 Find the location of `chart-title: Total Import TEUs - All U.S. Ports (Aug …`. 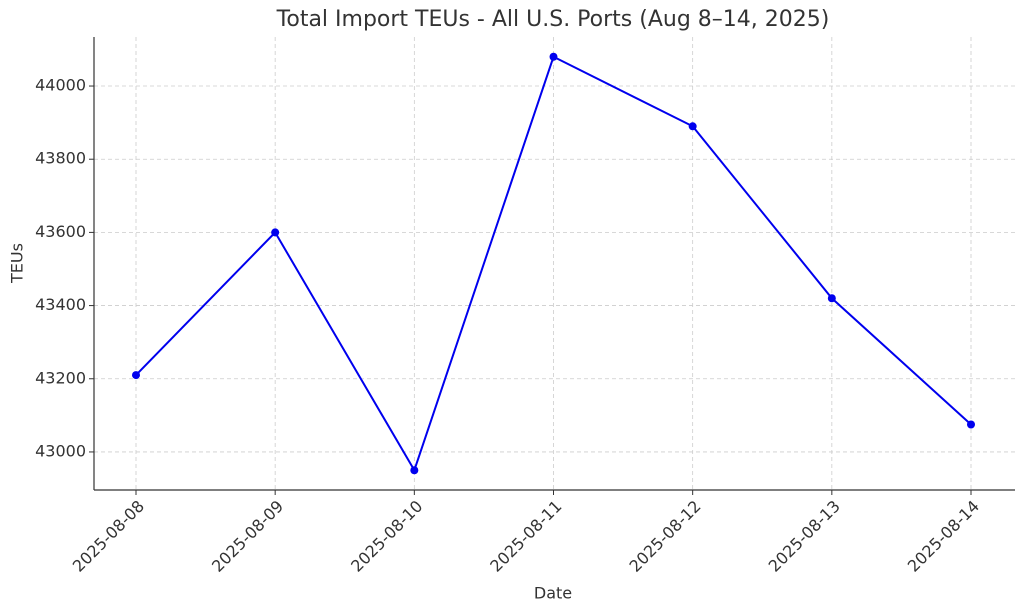

chart-title: Total Import TEUs - All U.S. Ports (Aug … is located at coordinates (553, 19).